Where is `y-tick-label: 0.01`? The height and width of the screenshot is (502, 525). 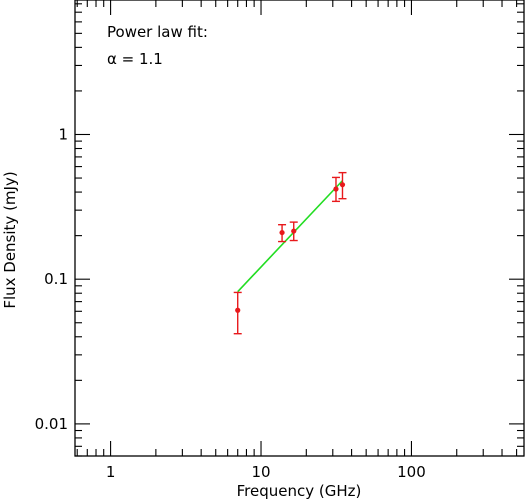 y-tick-label: 0.01 is located at coordinates (51, 424).